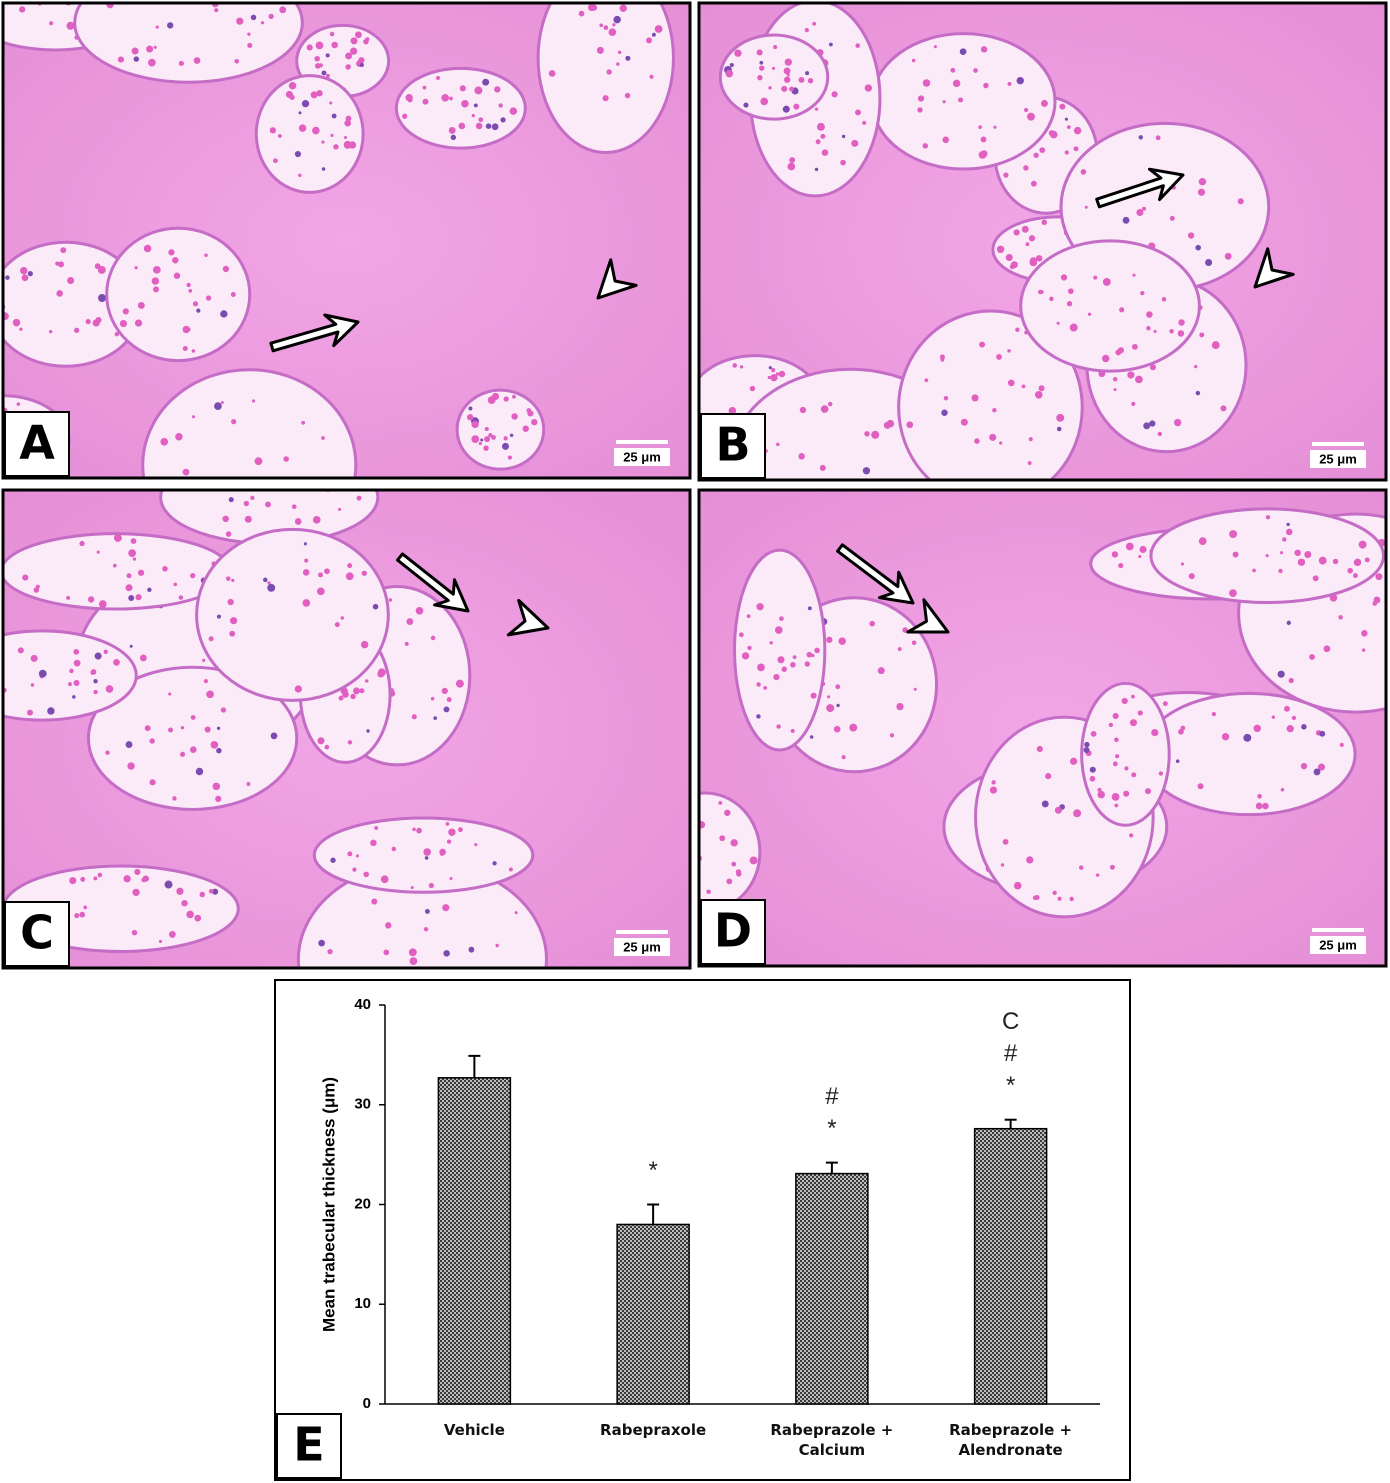 The width and height of the screenshot is (1390, 1483). What do you see at coordinates (732, 445) in the screenshot?
I see `panel-label: B` at bounding box center [732, 445].